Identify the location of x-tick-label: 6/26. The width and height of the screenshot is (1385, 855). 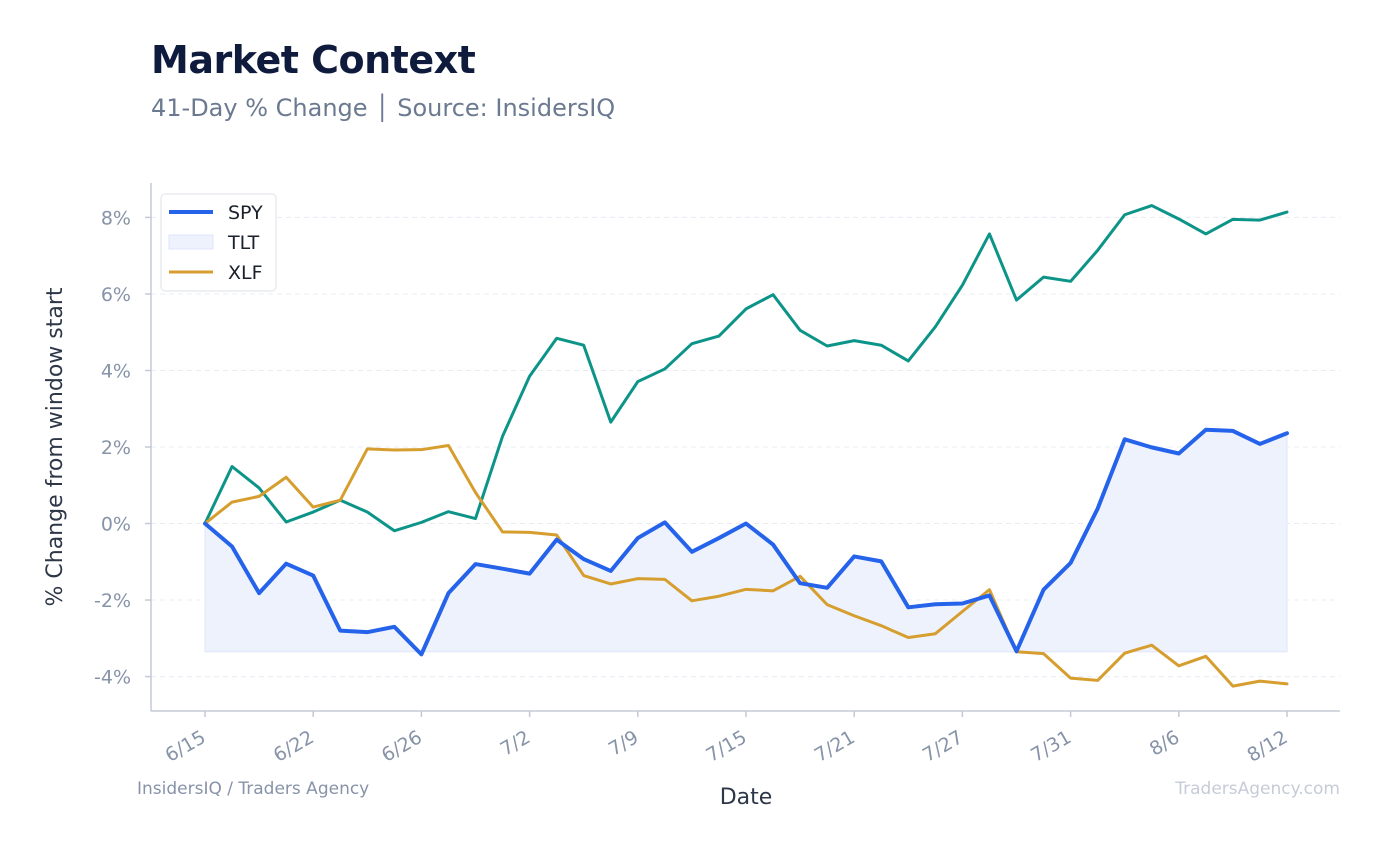
(402, 746).